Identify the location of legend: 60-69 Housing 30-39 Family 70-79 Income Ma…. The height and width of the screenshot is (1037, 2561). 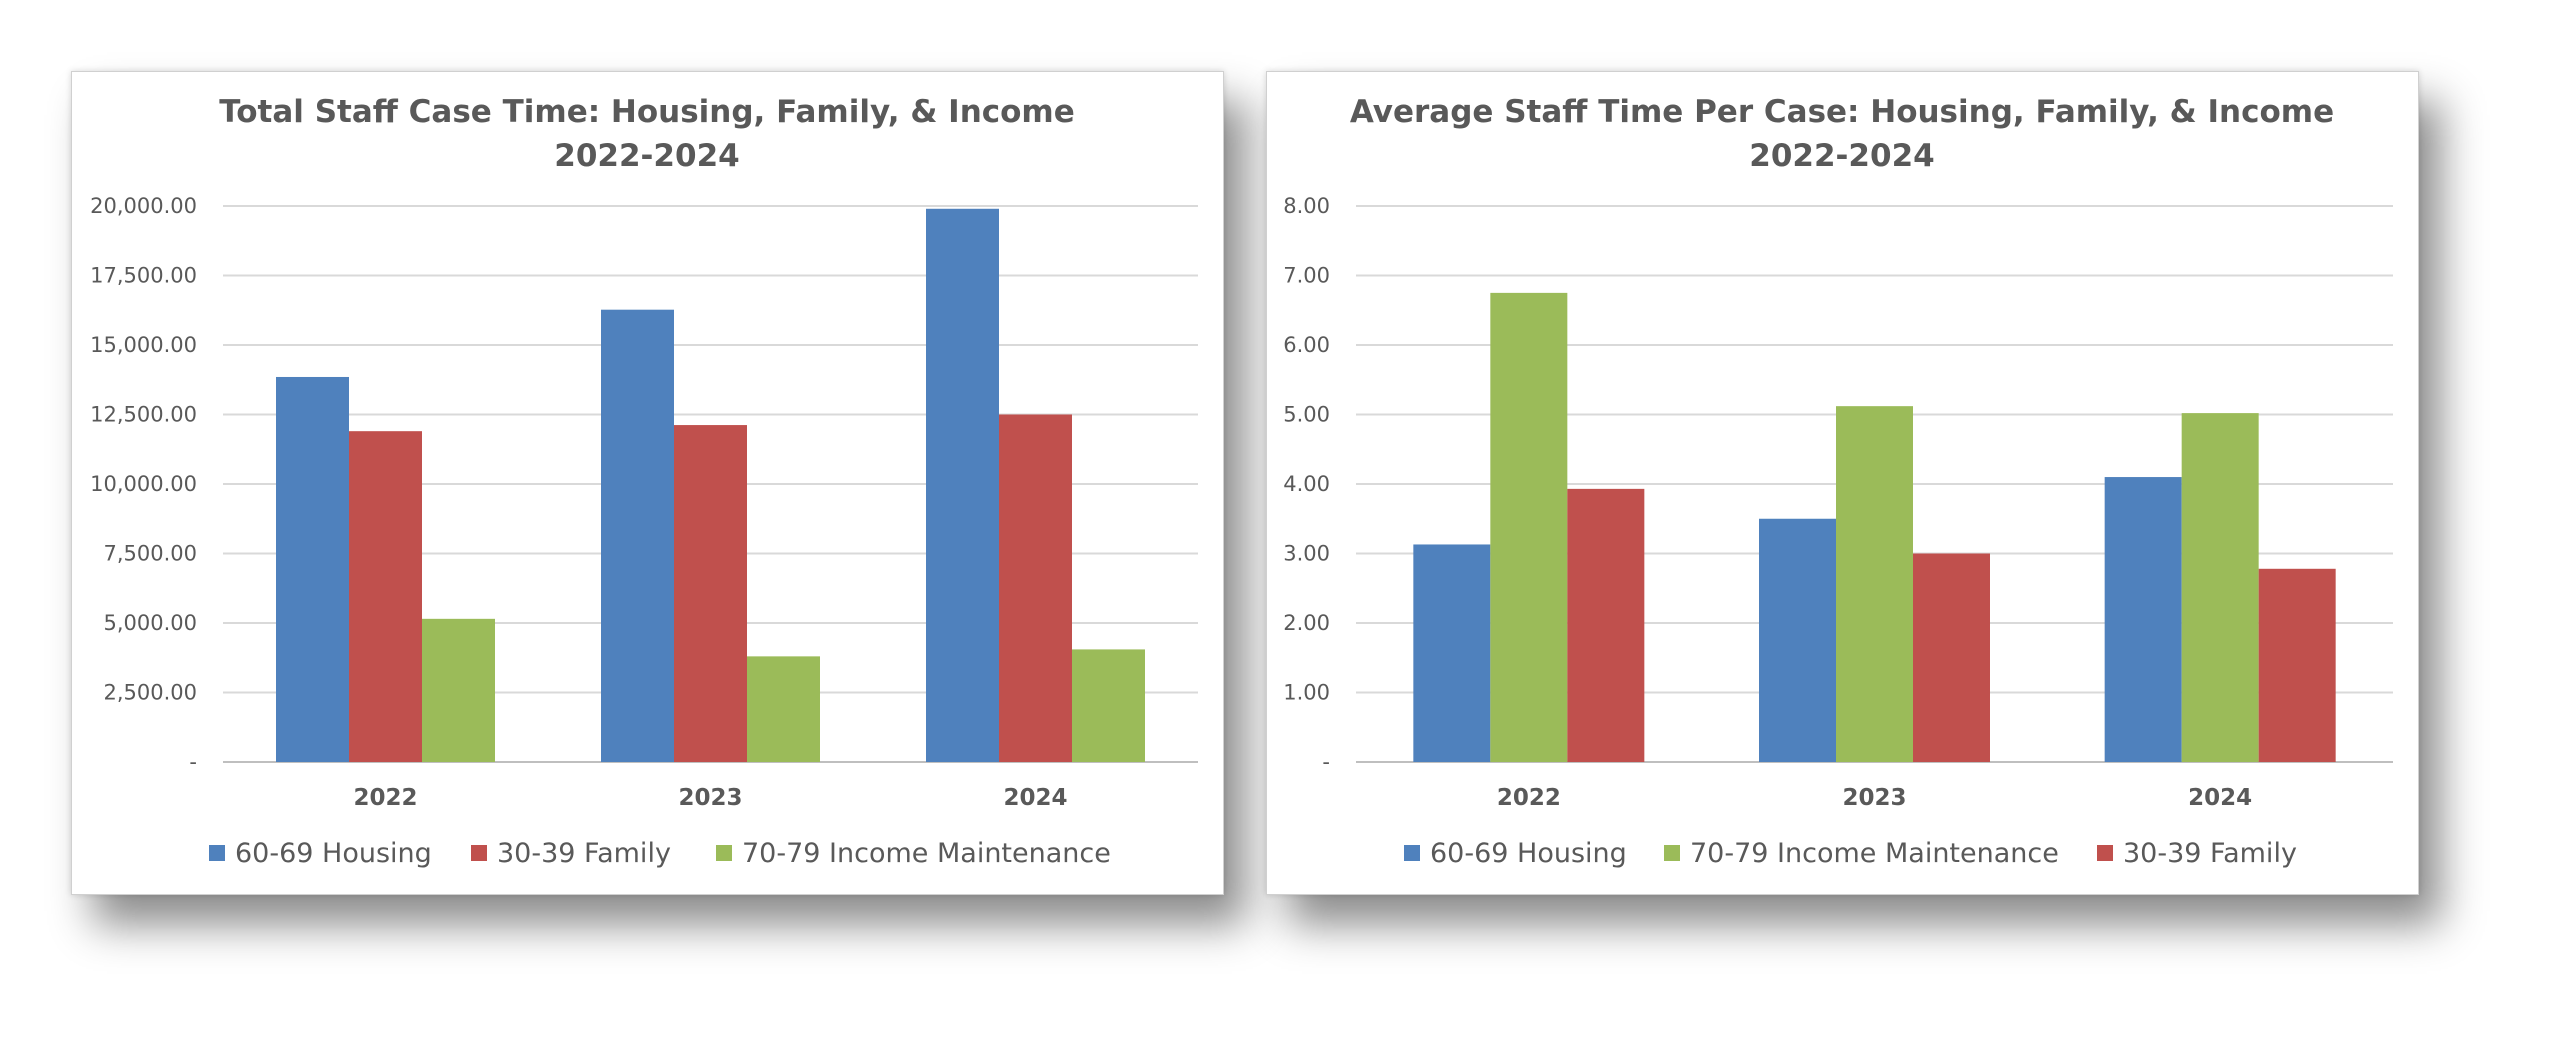
(660, 853).